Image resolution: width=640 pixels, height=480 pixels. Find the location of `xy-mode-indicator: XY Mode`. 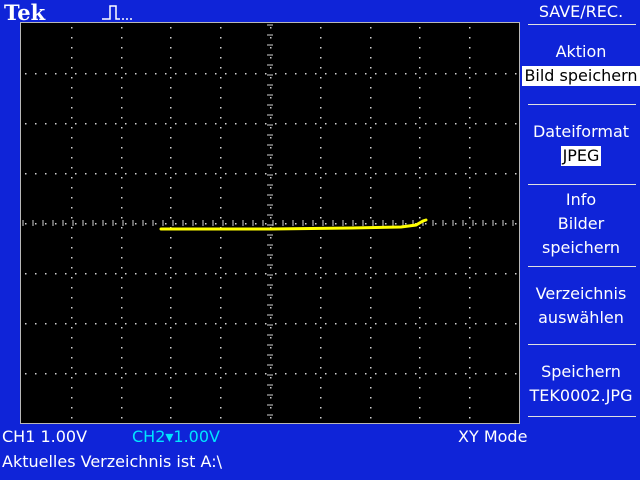

xy-mode-indicator: XY Mode is located at coordinates (493, 436).